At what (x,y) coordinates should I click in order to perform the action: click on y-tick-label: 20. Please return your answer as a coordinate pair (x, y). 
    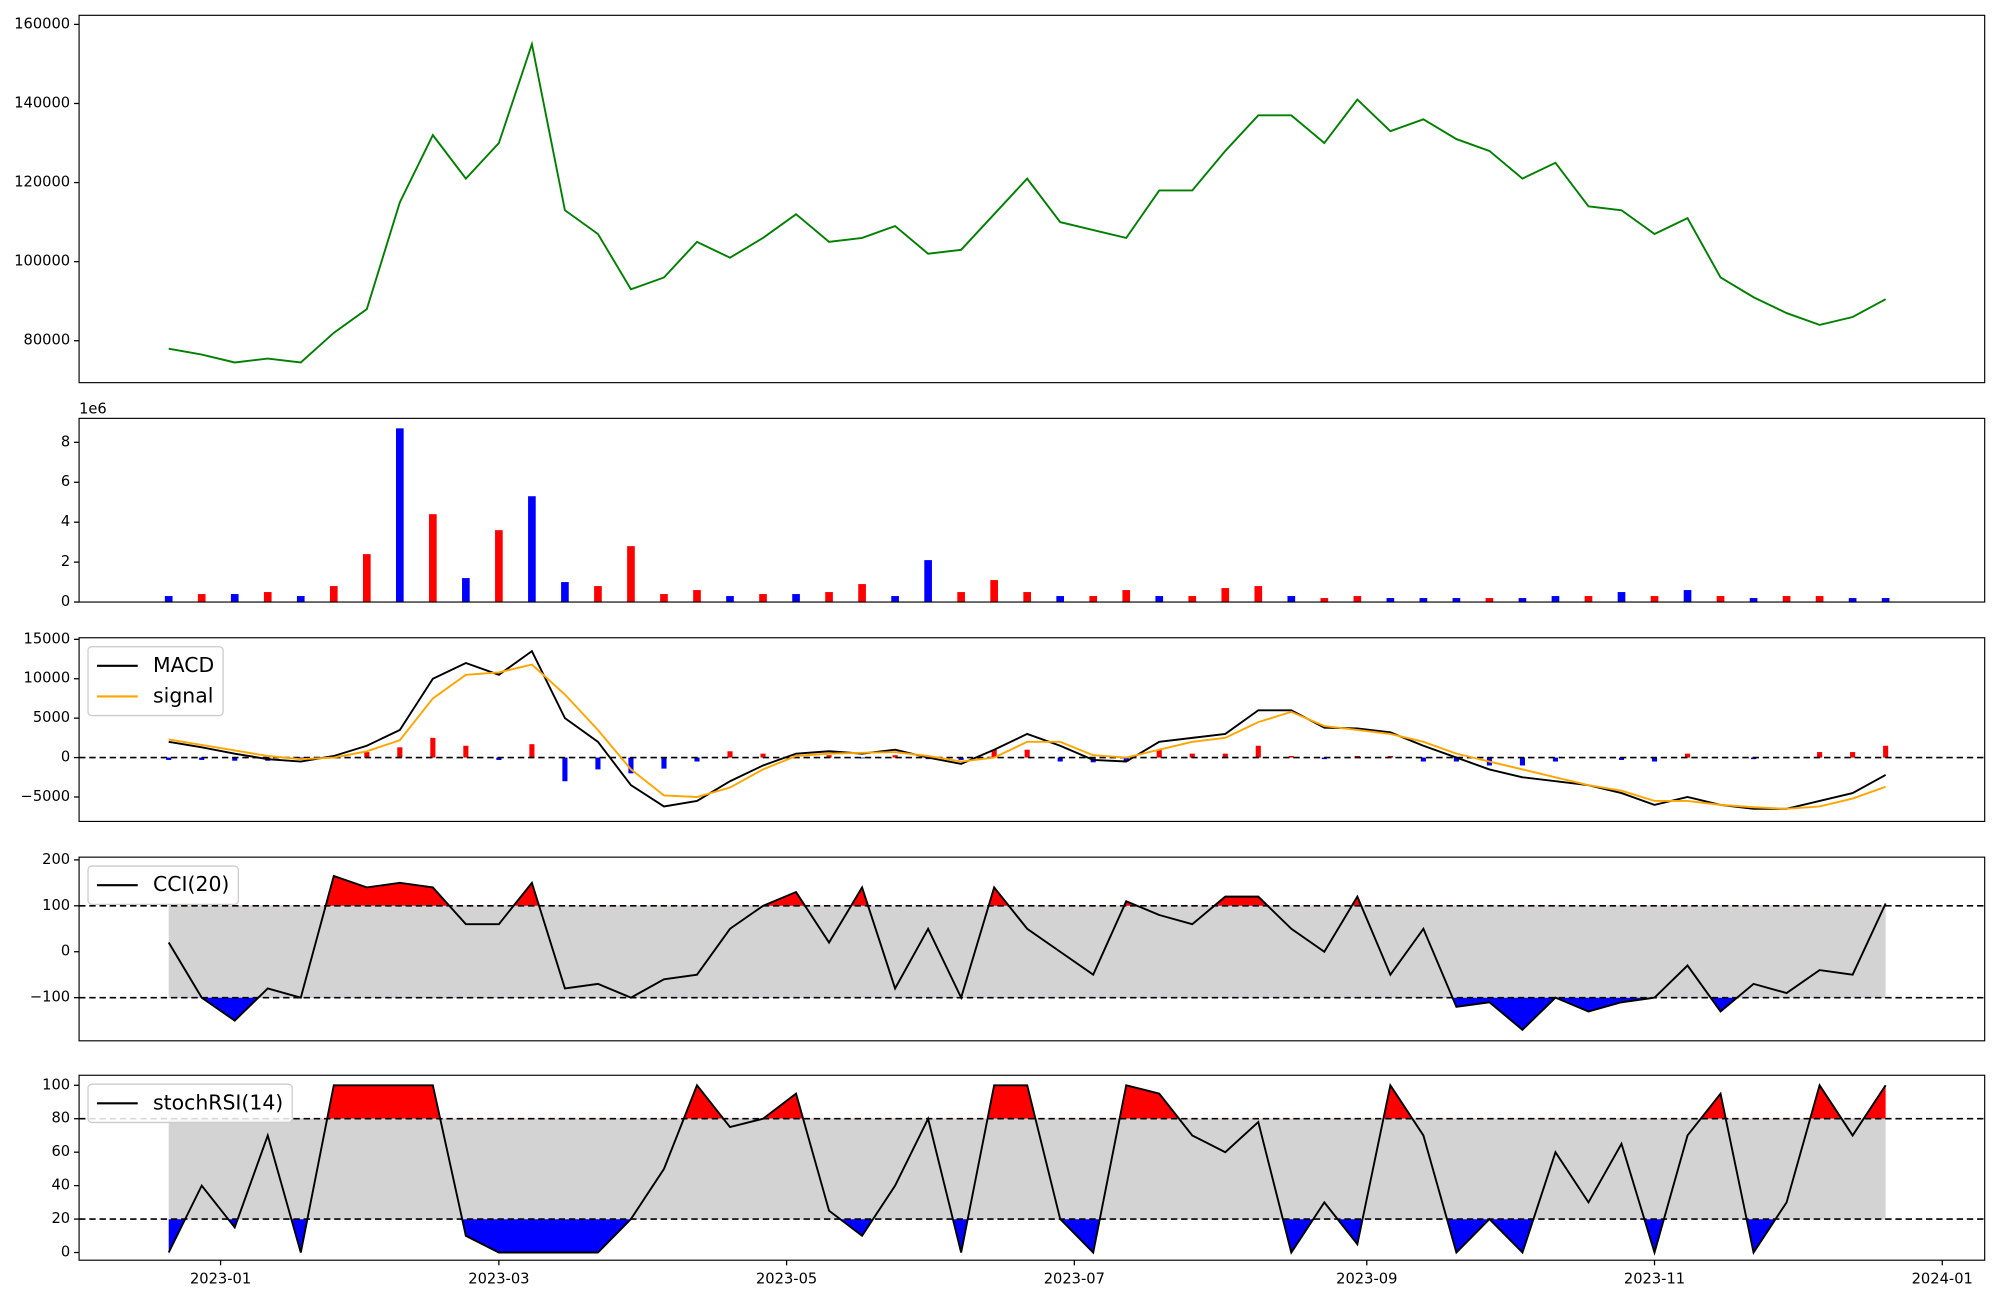
    Looking at the image, I should click on (60, 1218).